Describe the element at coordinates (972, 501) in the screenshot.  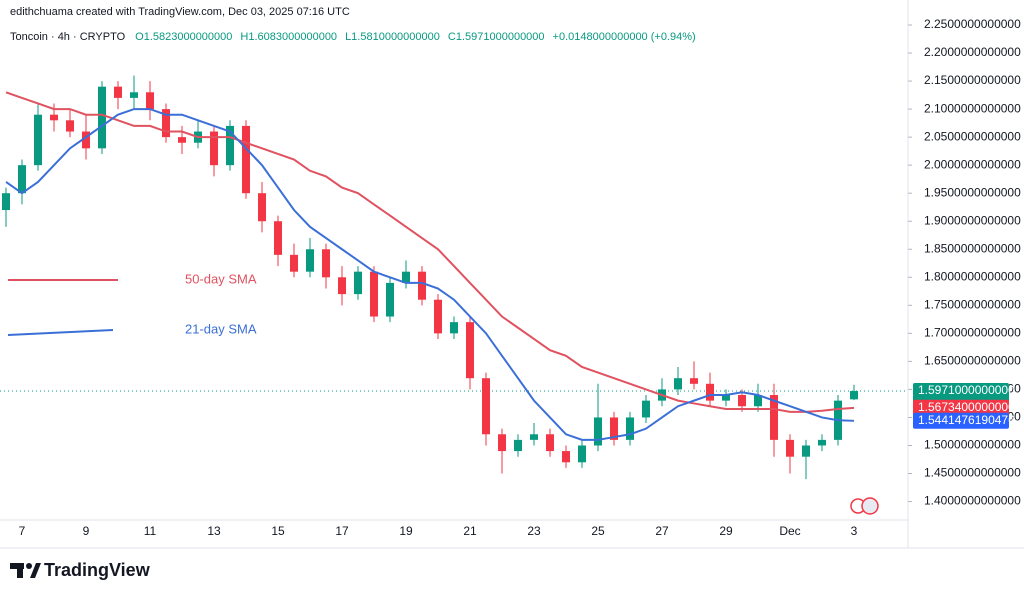
I see `y-tick-label: 1.4000000000000` at that location.